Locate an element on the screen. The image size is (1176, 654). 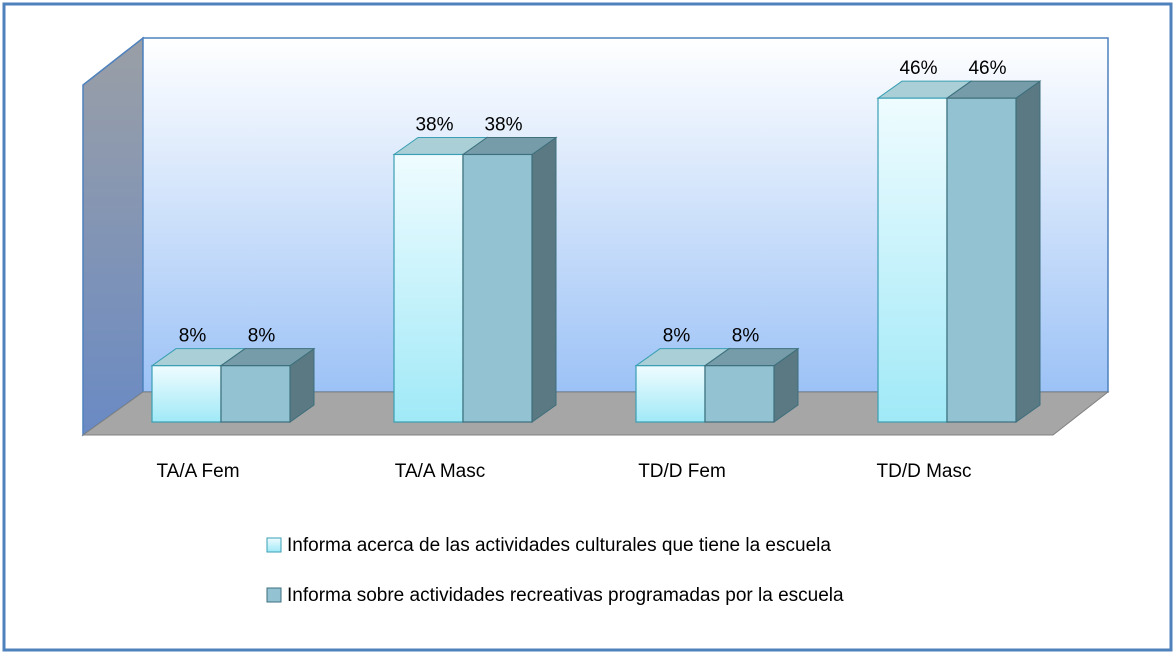
side-wall is located at coordinates (113, 236).